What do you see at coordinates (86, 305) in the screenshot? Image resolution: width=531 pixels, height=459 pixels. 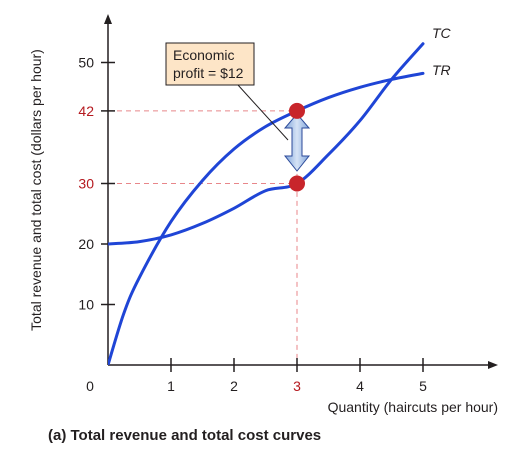 I see `y-tick-label-10: 10` at bounding box center [86, 305].